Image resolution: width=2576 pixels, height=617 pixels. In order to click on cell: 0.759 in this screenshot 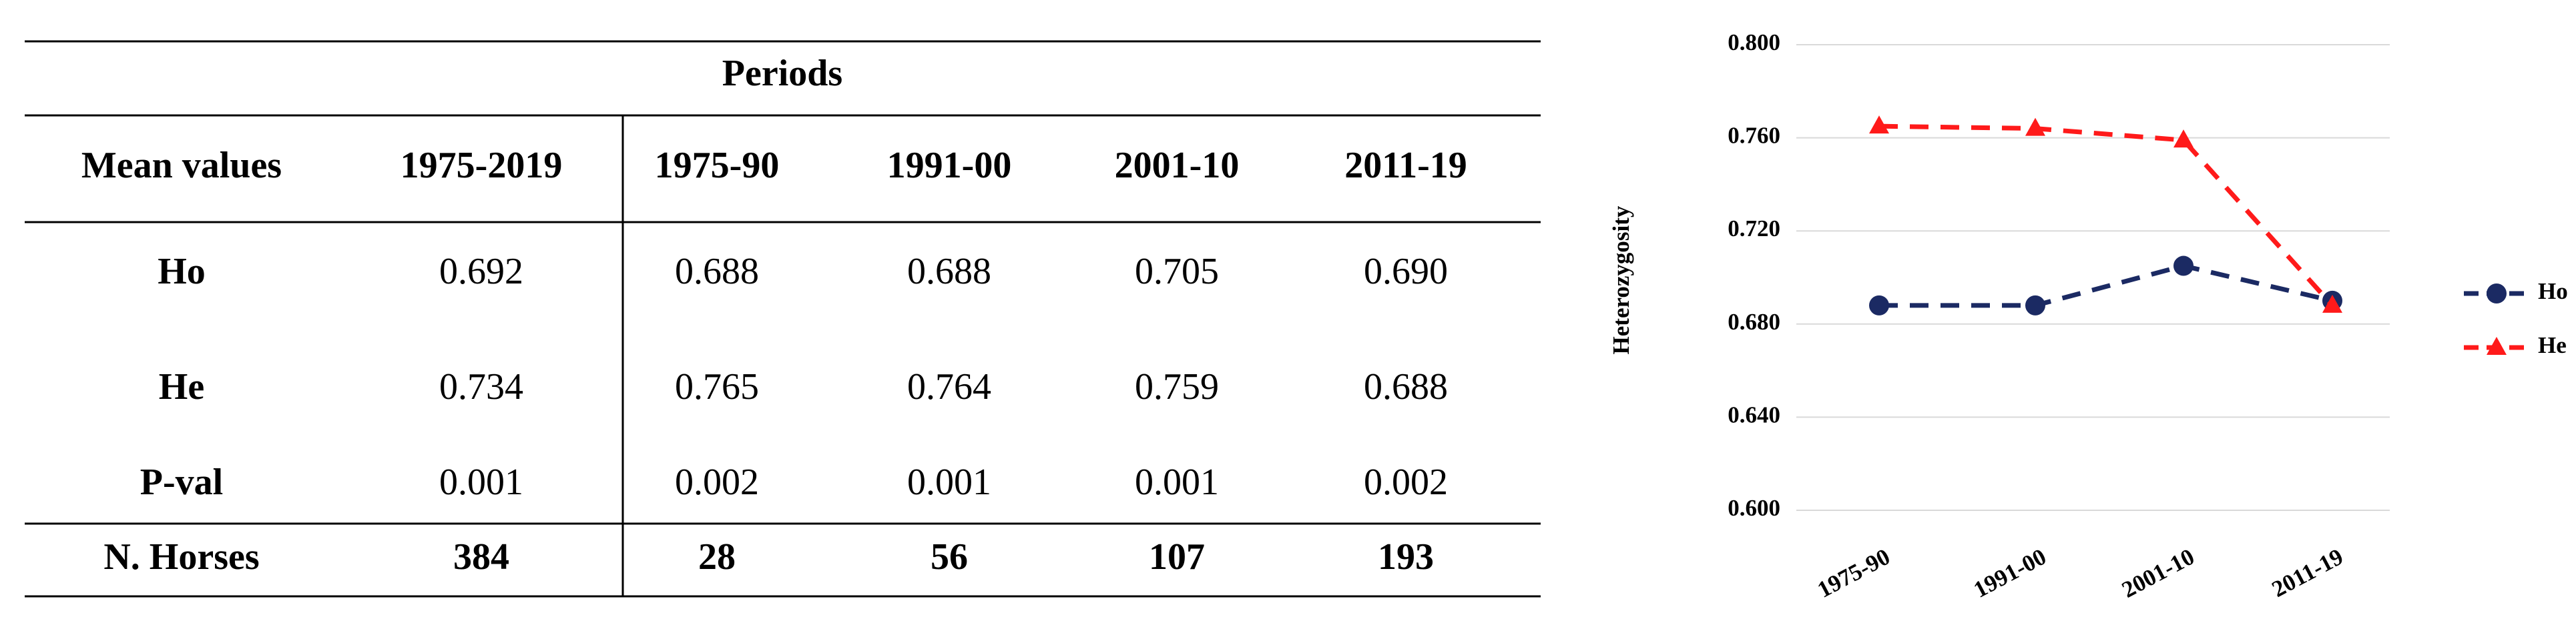, I will do `click(1177, 387)`.